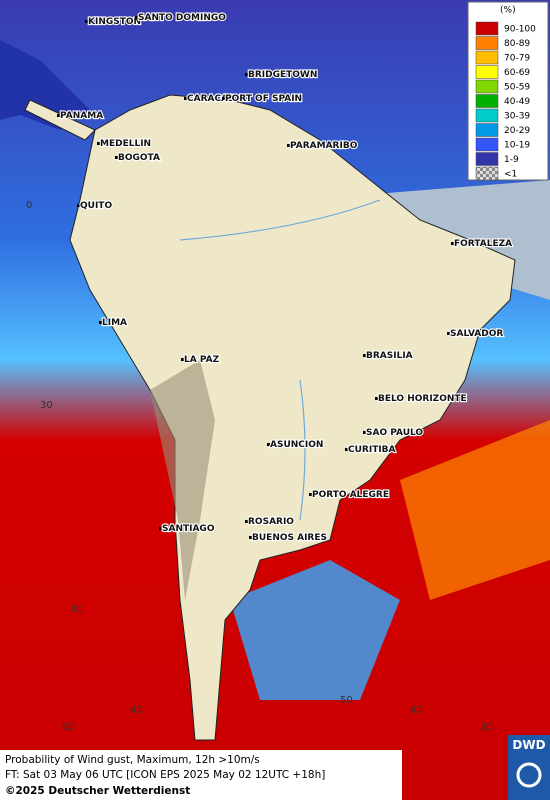 The height and width of the screenshot is (800, 550). What do you see at coordinates (29, 205) in the screenshot?
I see `grid-label: 0` at bounding box center [29, 205].